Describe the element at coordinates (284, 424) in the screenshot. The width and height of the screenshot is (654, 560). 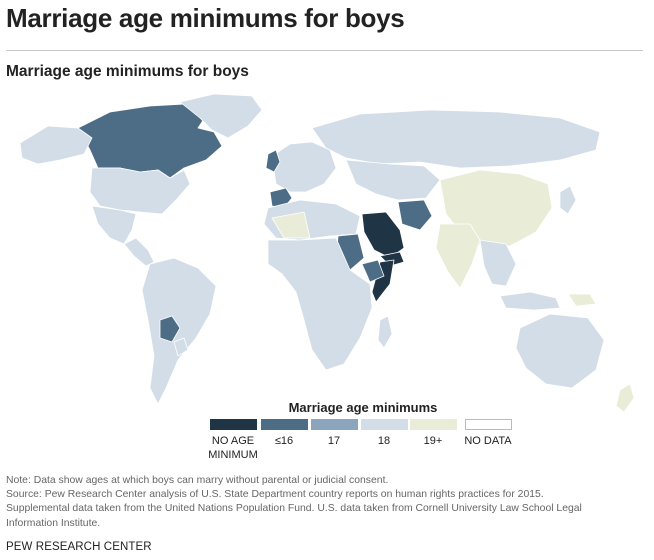
I see `legend-swatch-le16` at that location.